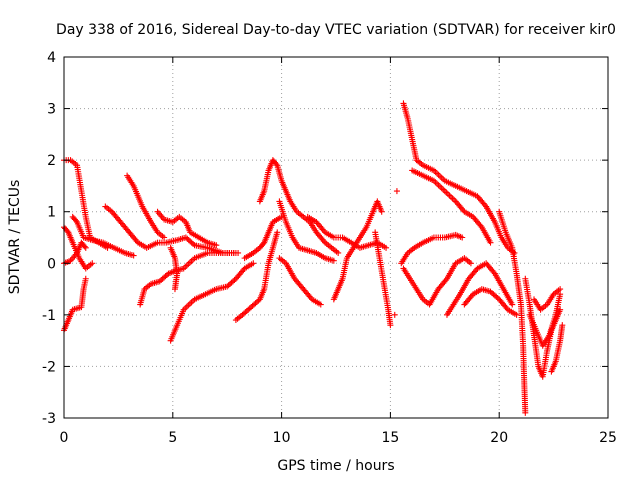  I want to click on y-tick-label: 4, so click(51, 58).